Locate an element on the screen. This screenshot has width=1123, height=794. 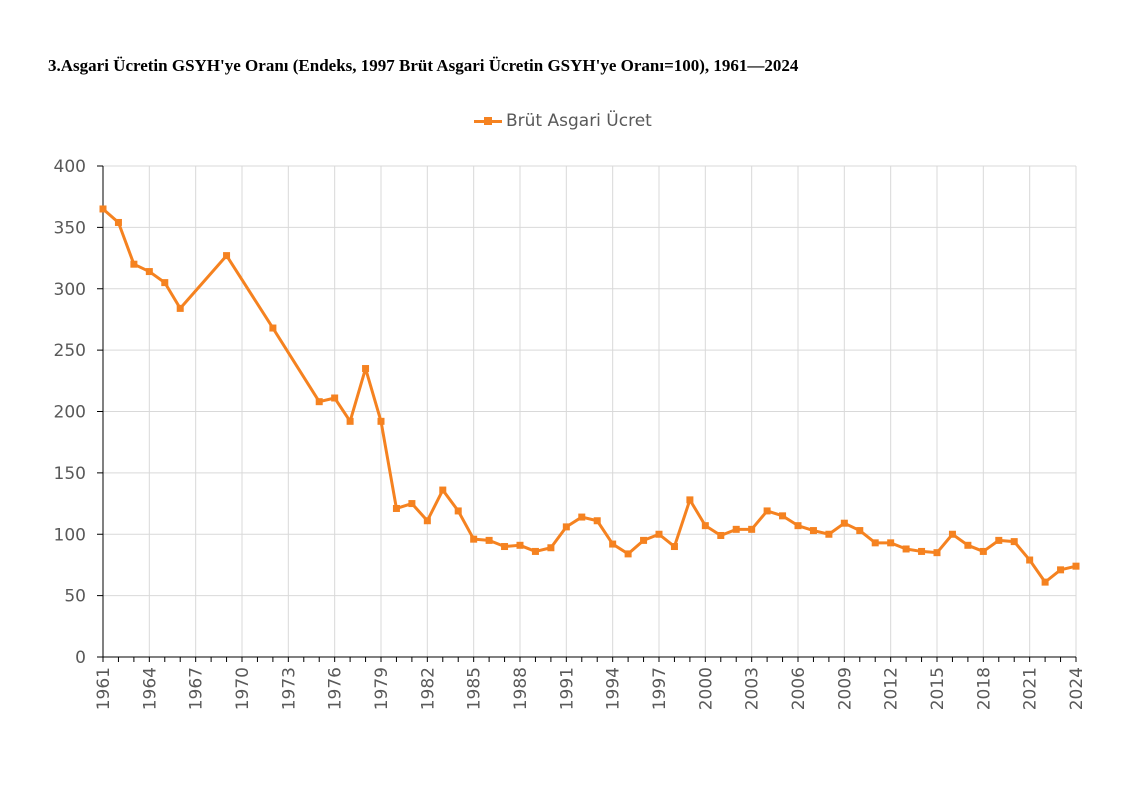
x-tick-label: 1997 is located at coordinates (660, 688).